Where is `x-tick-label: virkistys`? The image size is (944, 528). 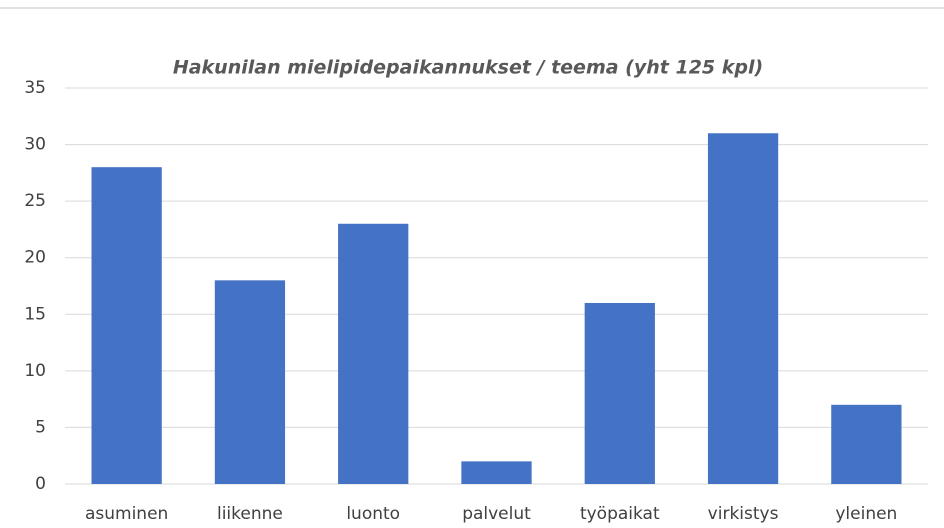
x-tick-label: virkistys is located at coordinates (743, 514).